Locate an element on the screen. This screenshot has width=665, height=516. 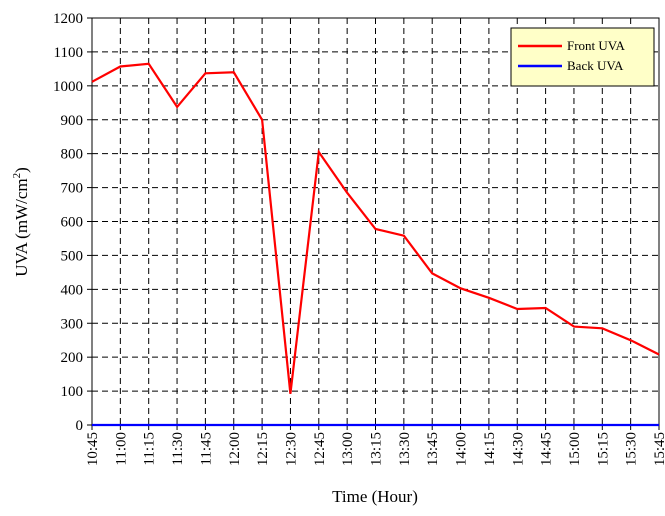
x-tick-label: 13:45 is located at coordinates (433, 449).